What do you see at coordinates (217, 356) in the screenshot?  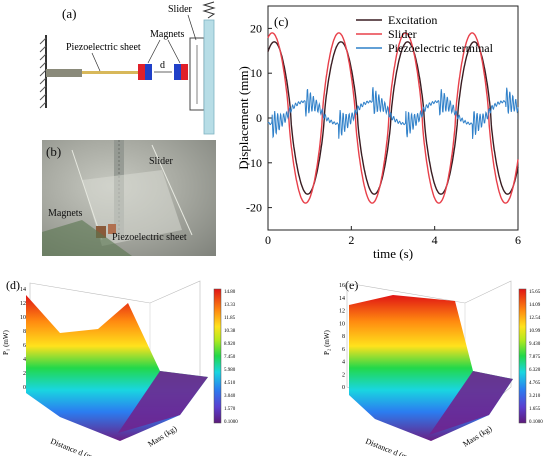 I see `colorbar-d` at bounding box center [217, 356].